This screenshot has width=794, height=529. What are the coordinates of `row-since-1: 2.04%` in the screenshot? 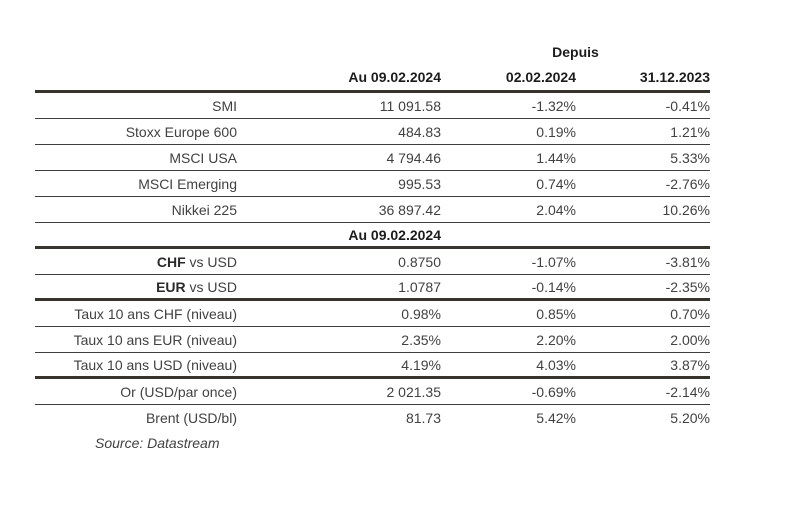 It's located at (556, 209).